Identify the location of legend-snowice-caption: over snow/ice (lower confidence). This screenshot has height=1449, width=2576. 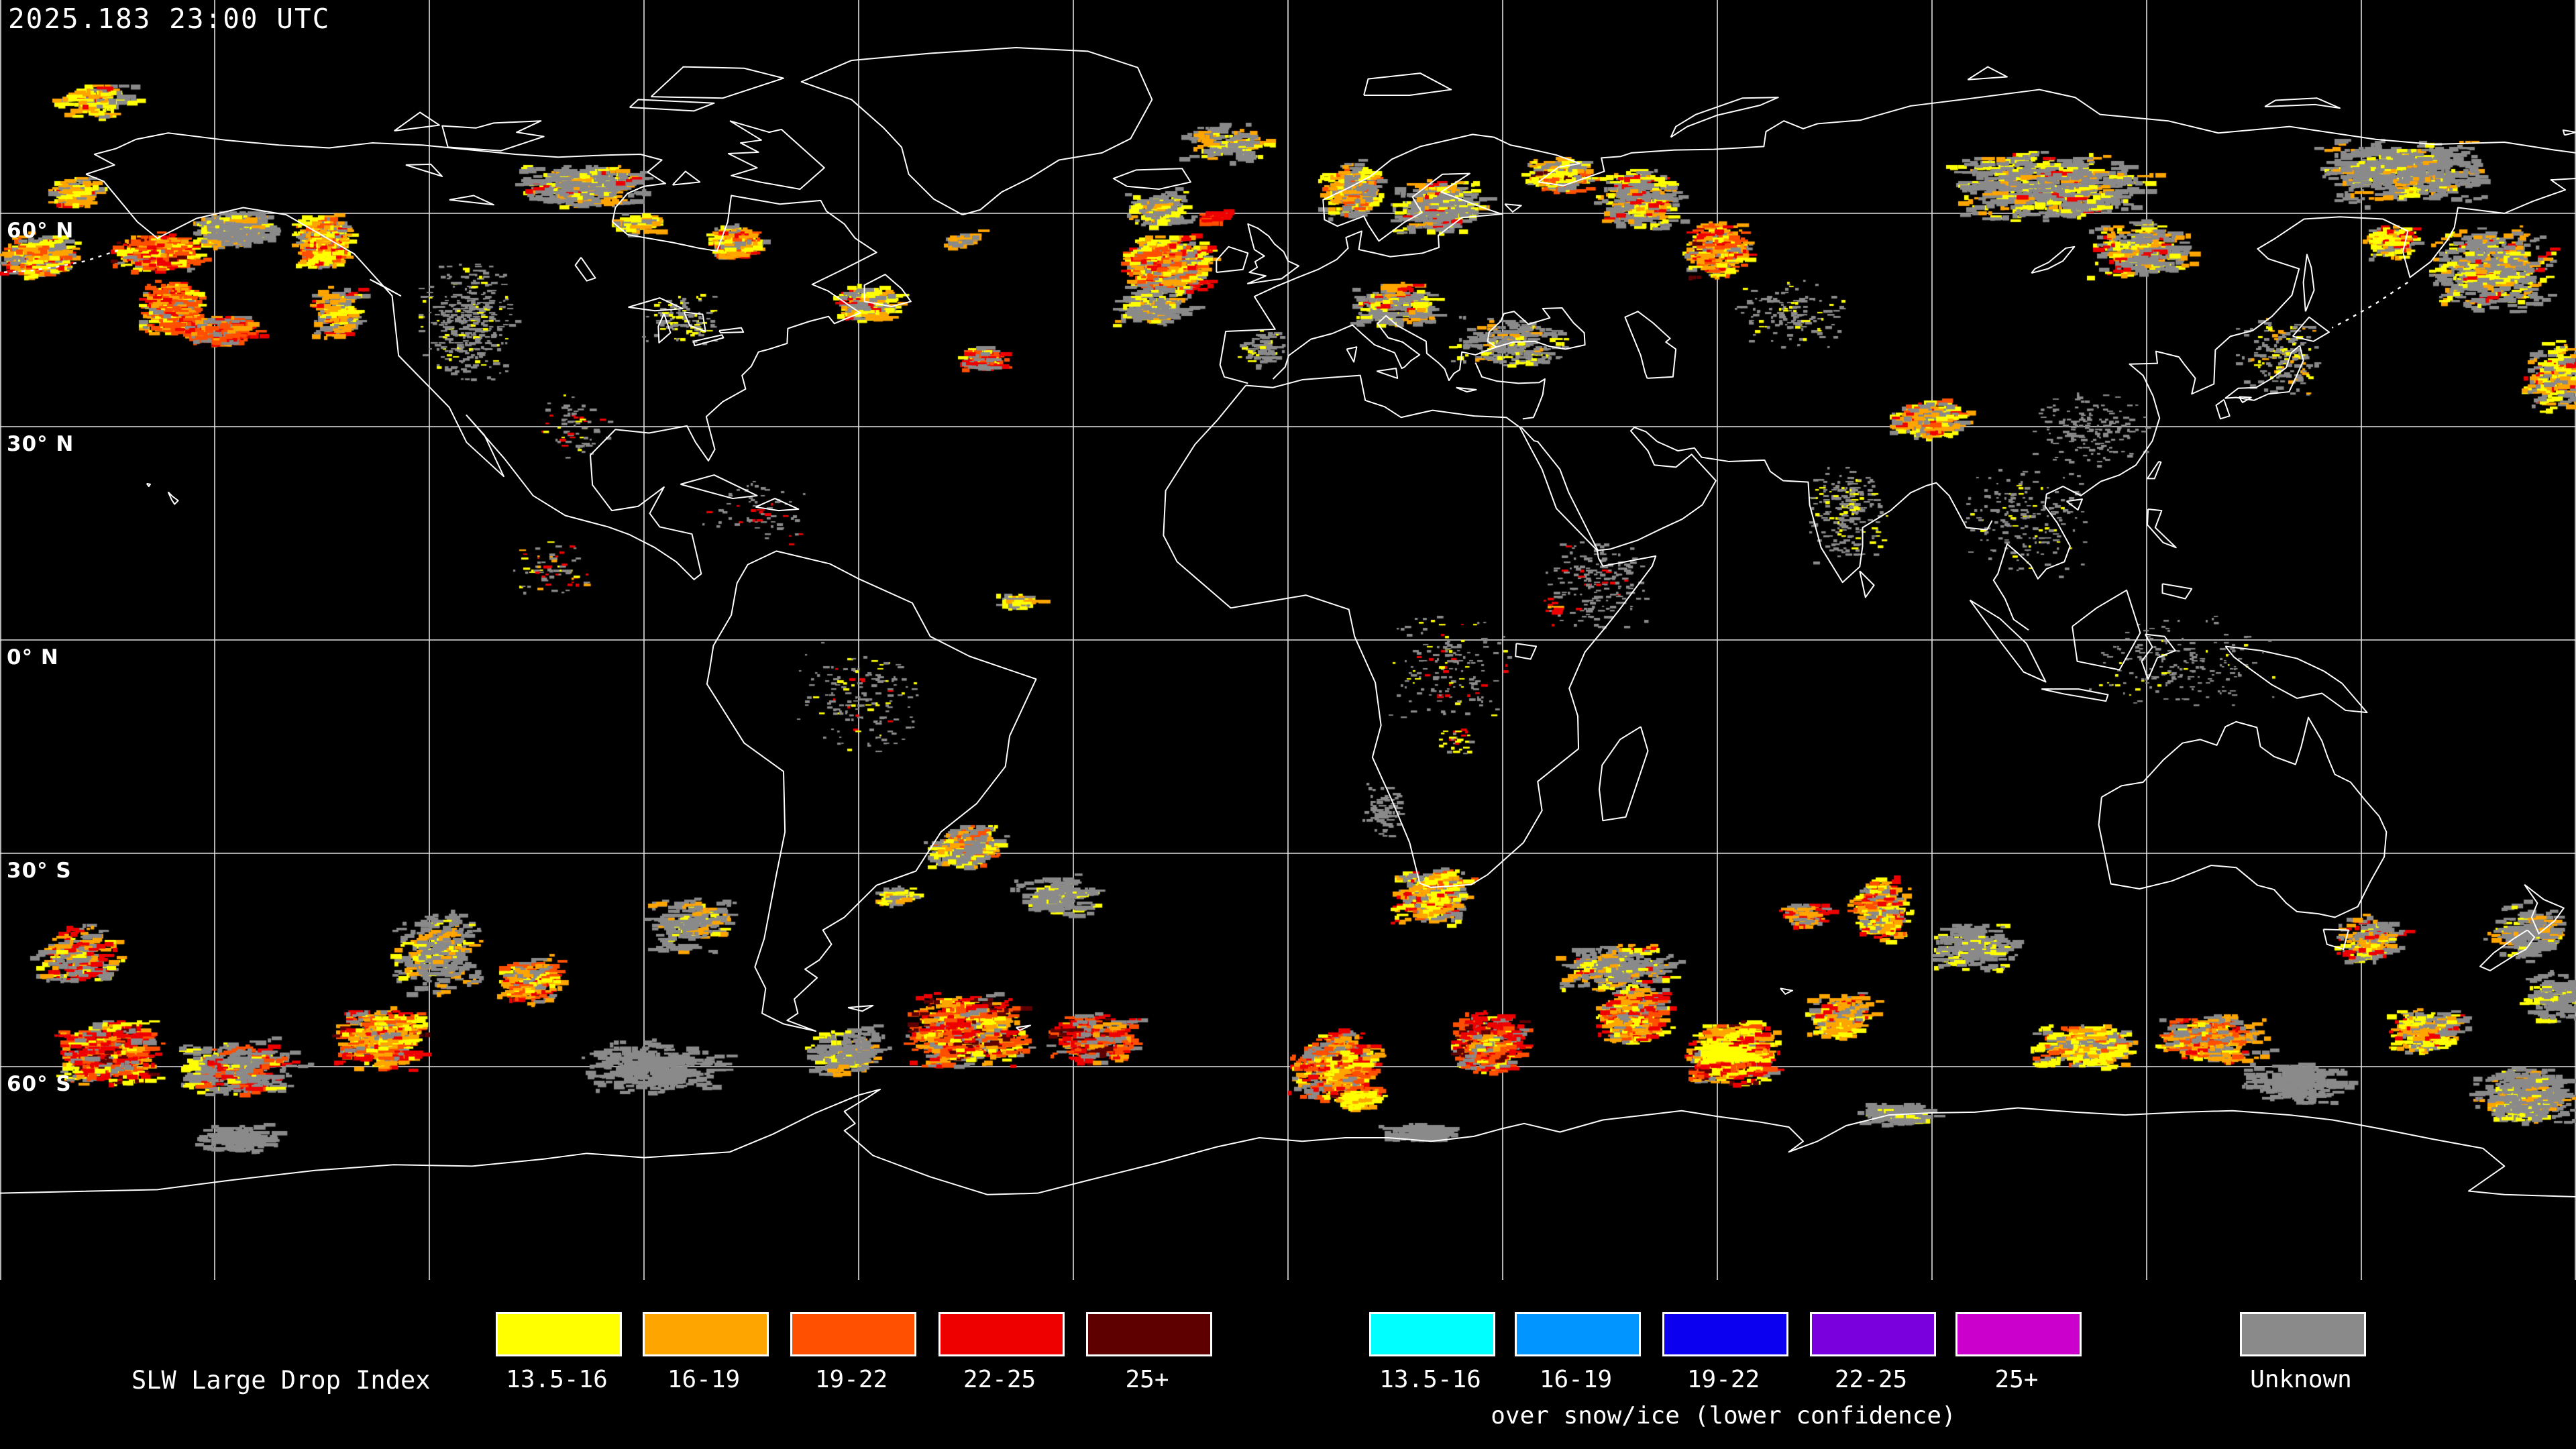
(1723, 1416).